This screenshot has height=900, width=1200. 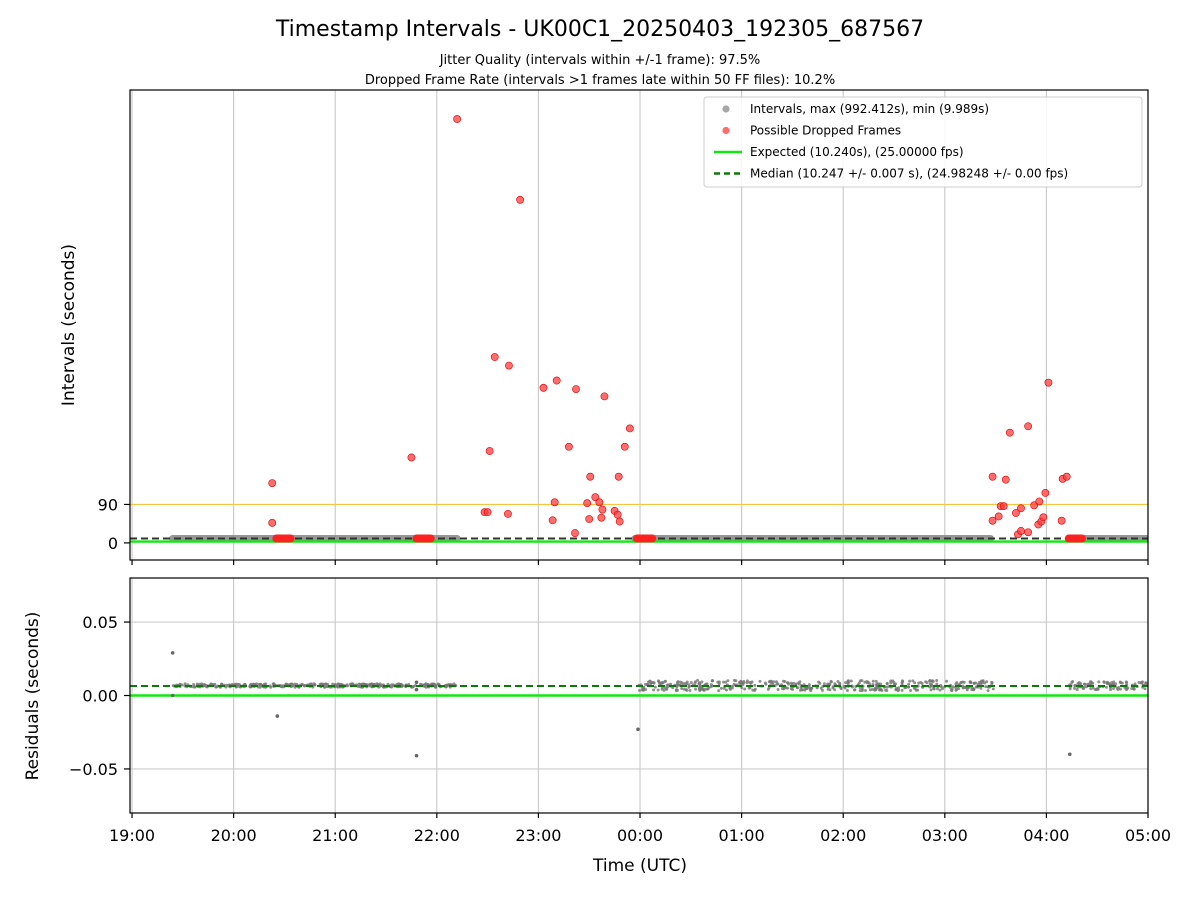 What do you see at coordinates (857, 152) in the screenshot?
I see `legend-label-2: Expected (10.240s), (25.00000 fps)` at bounding box center [857, 152].